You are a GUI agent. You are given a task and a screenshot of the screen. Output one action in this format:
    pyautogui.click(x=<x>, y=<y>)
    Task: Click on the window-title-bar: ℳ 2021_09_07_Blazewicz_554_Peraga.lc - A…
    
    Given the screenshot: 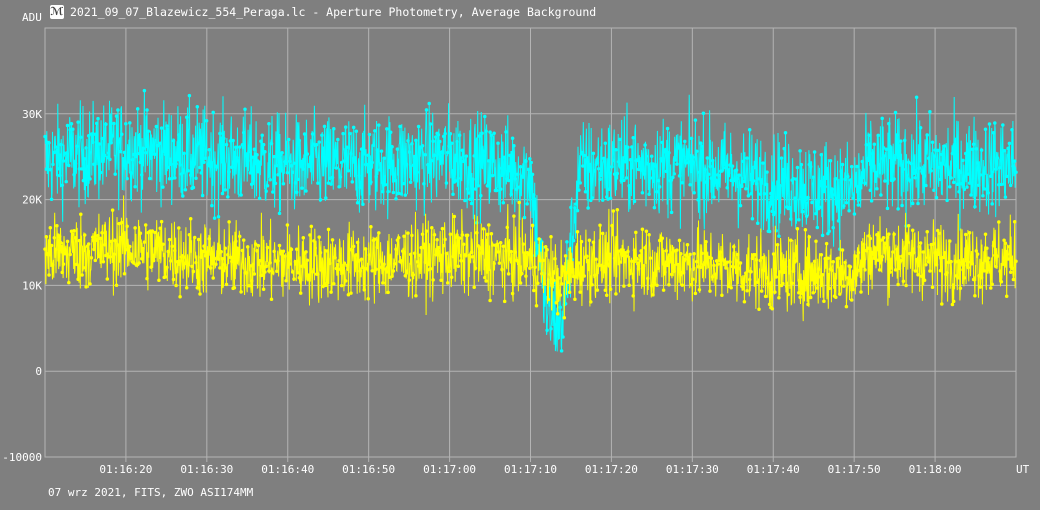 What is the action you would take?
    pyautogui.click(x=323, y=12)
    